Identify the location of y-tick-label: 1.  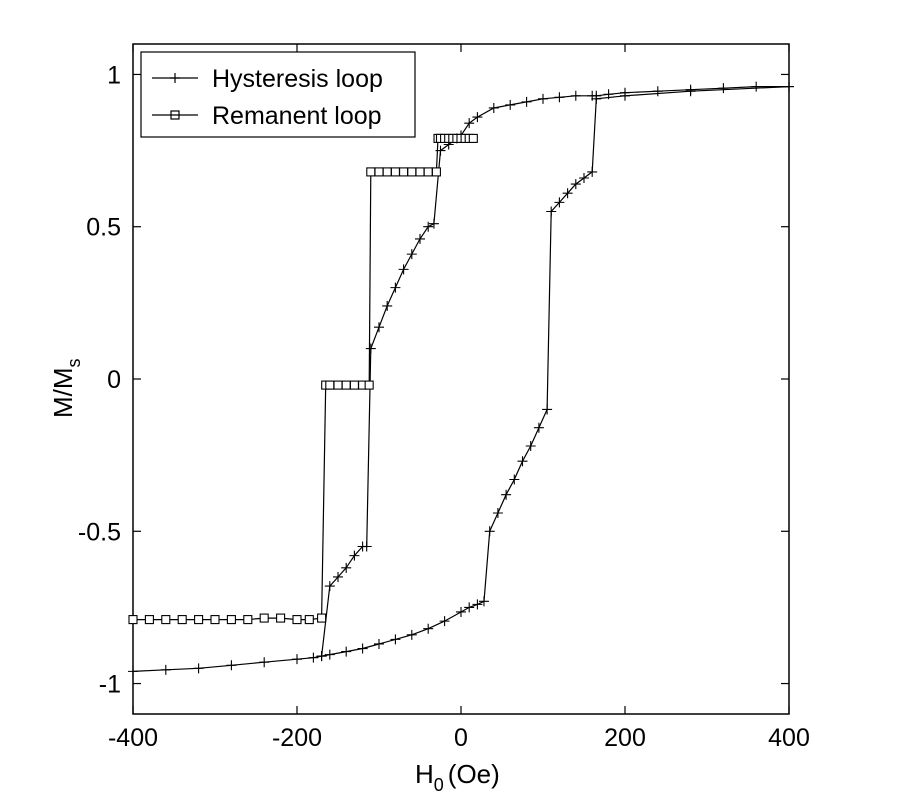
(114, 75).